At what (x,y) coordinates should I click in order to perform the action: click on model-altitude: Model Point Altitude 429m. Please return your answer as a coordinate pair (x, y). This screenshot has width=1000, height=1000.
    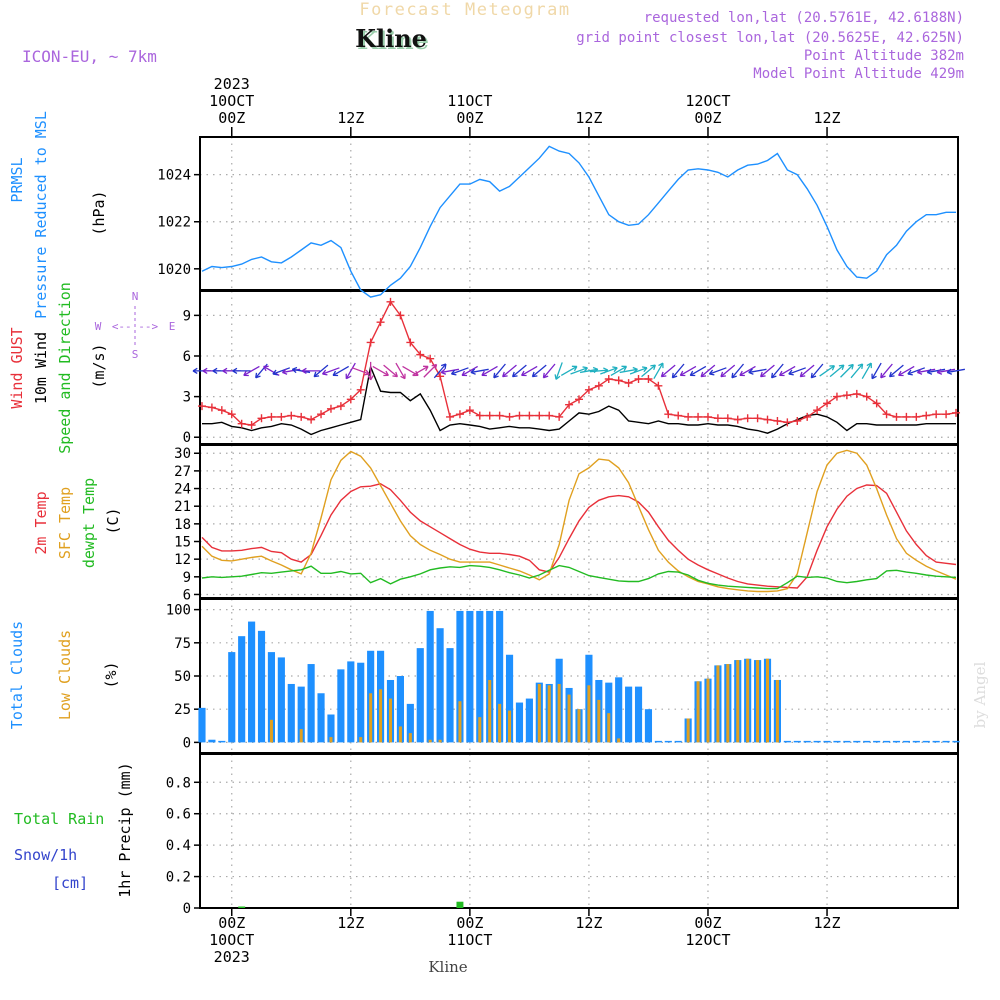
    Looking at the image, I should click on (858, 74).